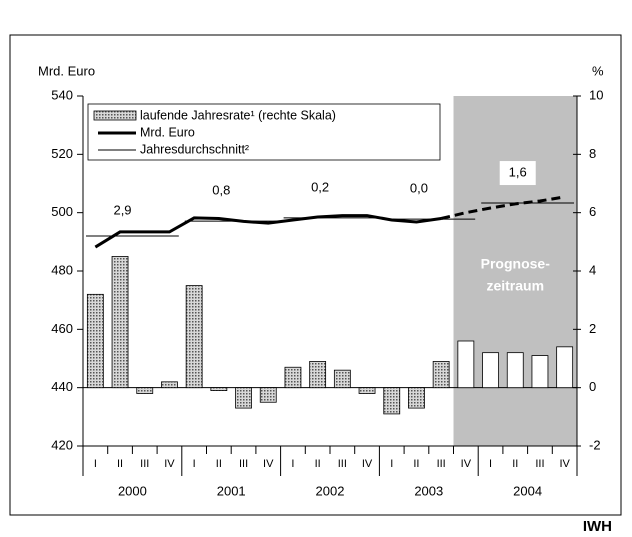  What do you see at coordinates (596, 94) in the screenshot?
I see `y2-tick-label: 10` at bounding box center [596, 94].